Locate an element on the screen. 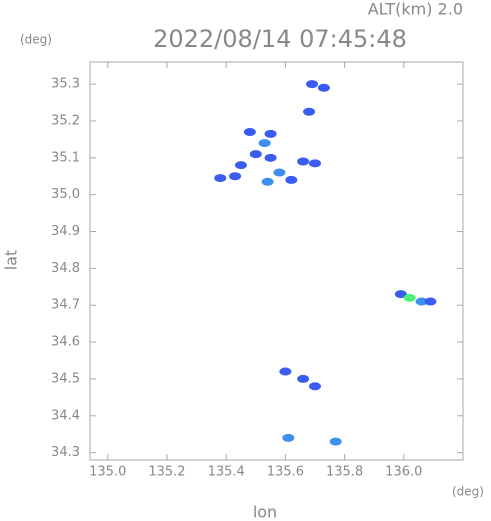 The width and height of the screenshot is (491, 521). y-tick-label: 34.6 is located at coordinates (65, 342).